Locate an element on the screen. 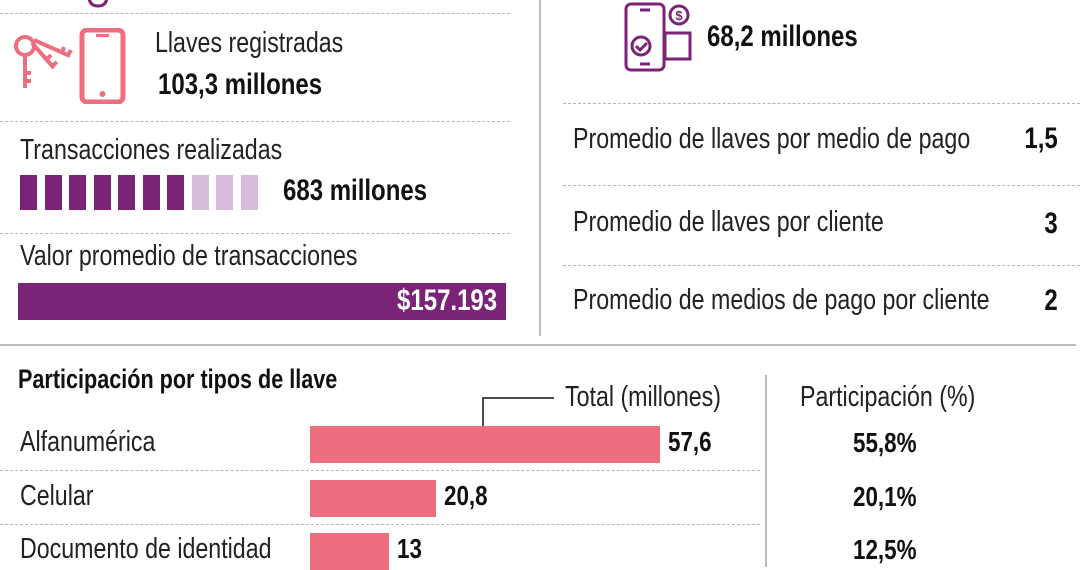 The width and height of the screenshot is (1080, 570). value-label: 57,6 is located at coordinates (690, 441).